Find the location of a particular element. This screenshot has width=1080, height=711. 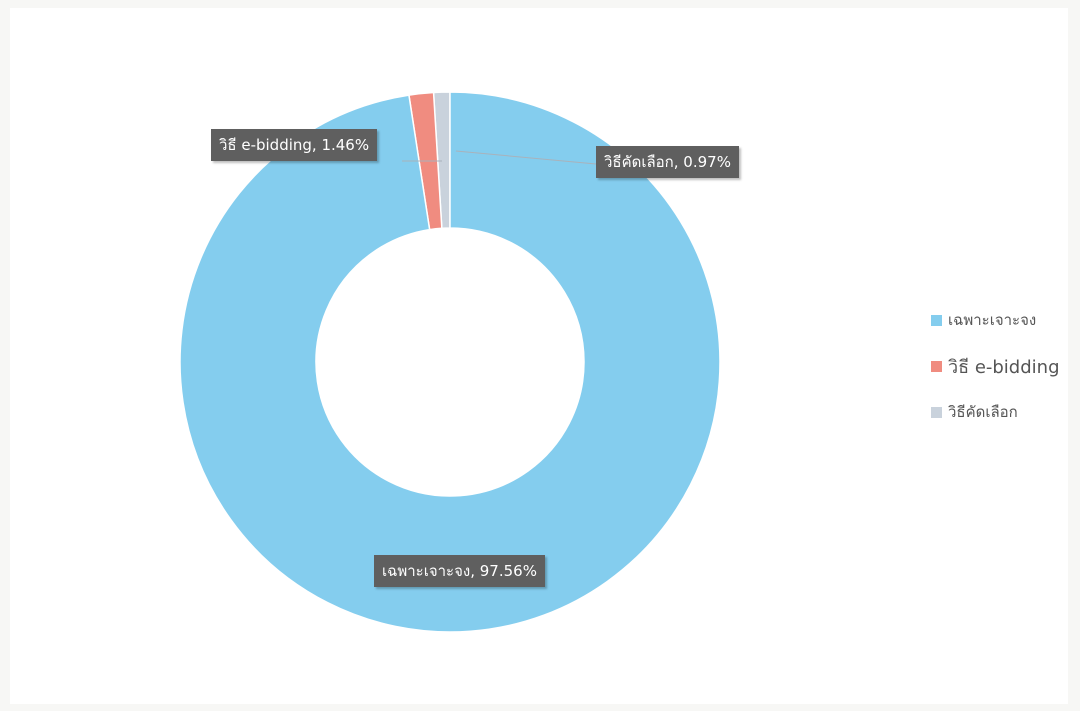

legend-item-e-bidding: วิธี e-bidding is located at coordinates (995, 367).